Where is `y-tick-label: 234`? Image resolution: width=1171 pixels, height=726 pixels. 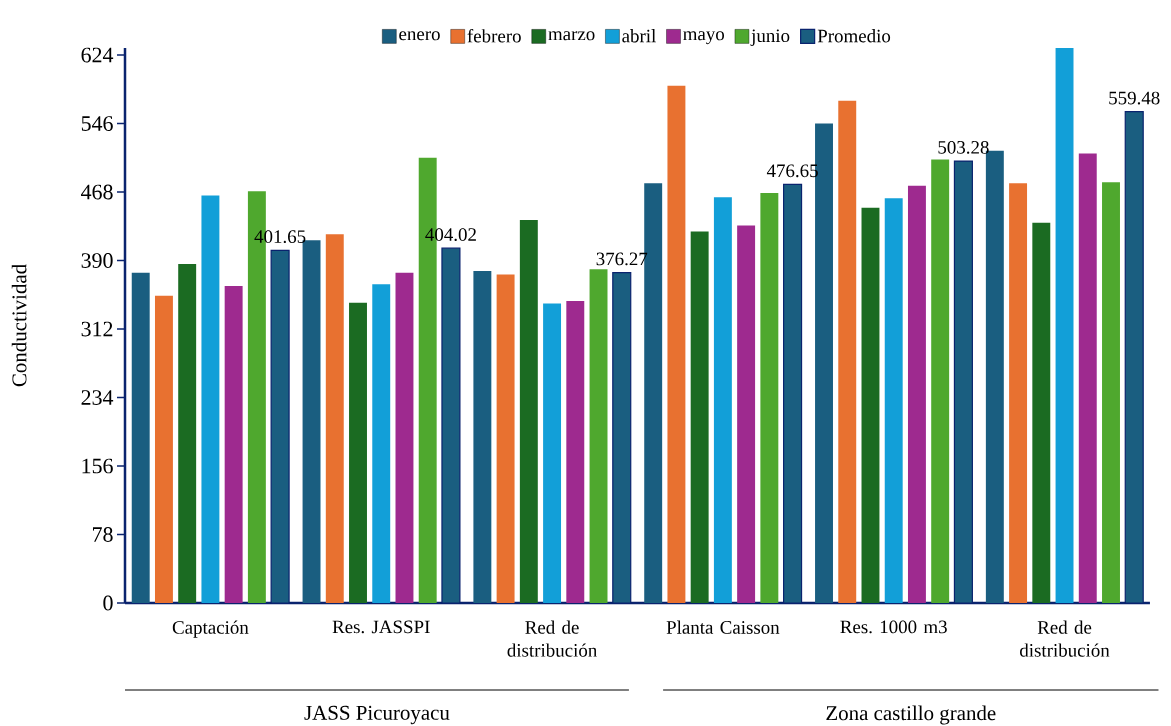 y-tick-label: 234 is located at coordinates (97, 397).